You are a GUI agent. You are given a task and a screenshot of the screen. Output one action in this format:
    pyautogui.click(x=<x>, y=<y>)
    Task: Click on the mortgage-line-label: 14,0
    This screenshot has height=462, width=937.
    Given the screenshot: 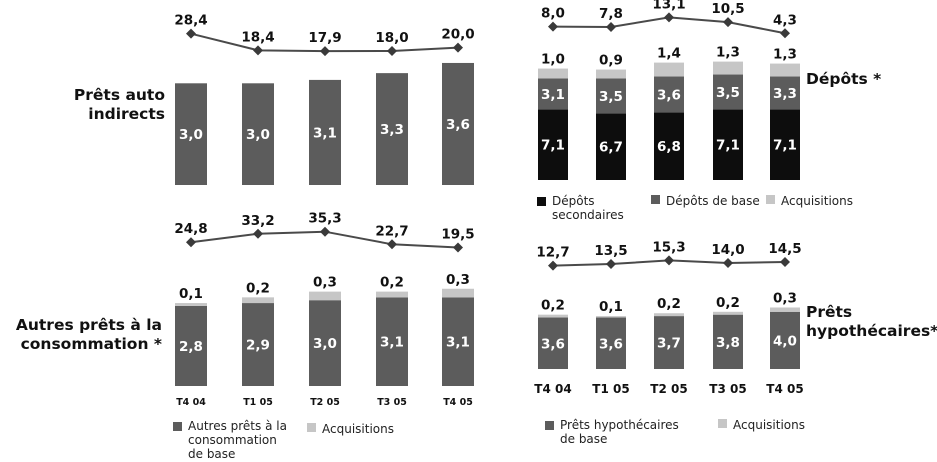 What is the action you would take?
    pyautogui.click(x=727, y=250)
    